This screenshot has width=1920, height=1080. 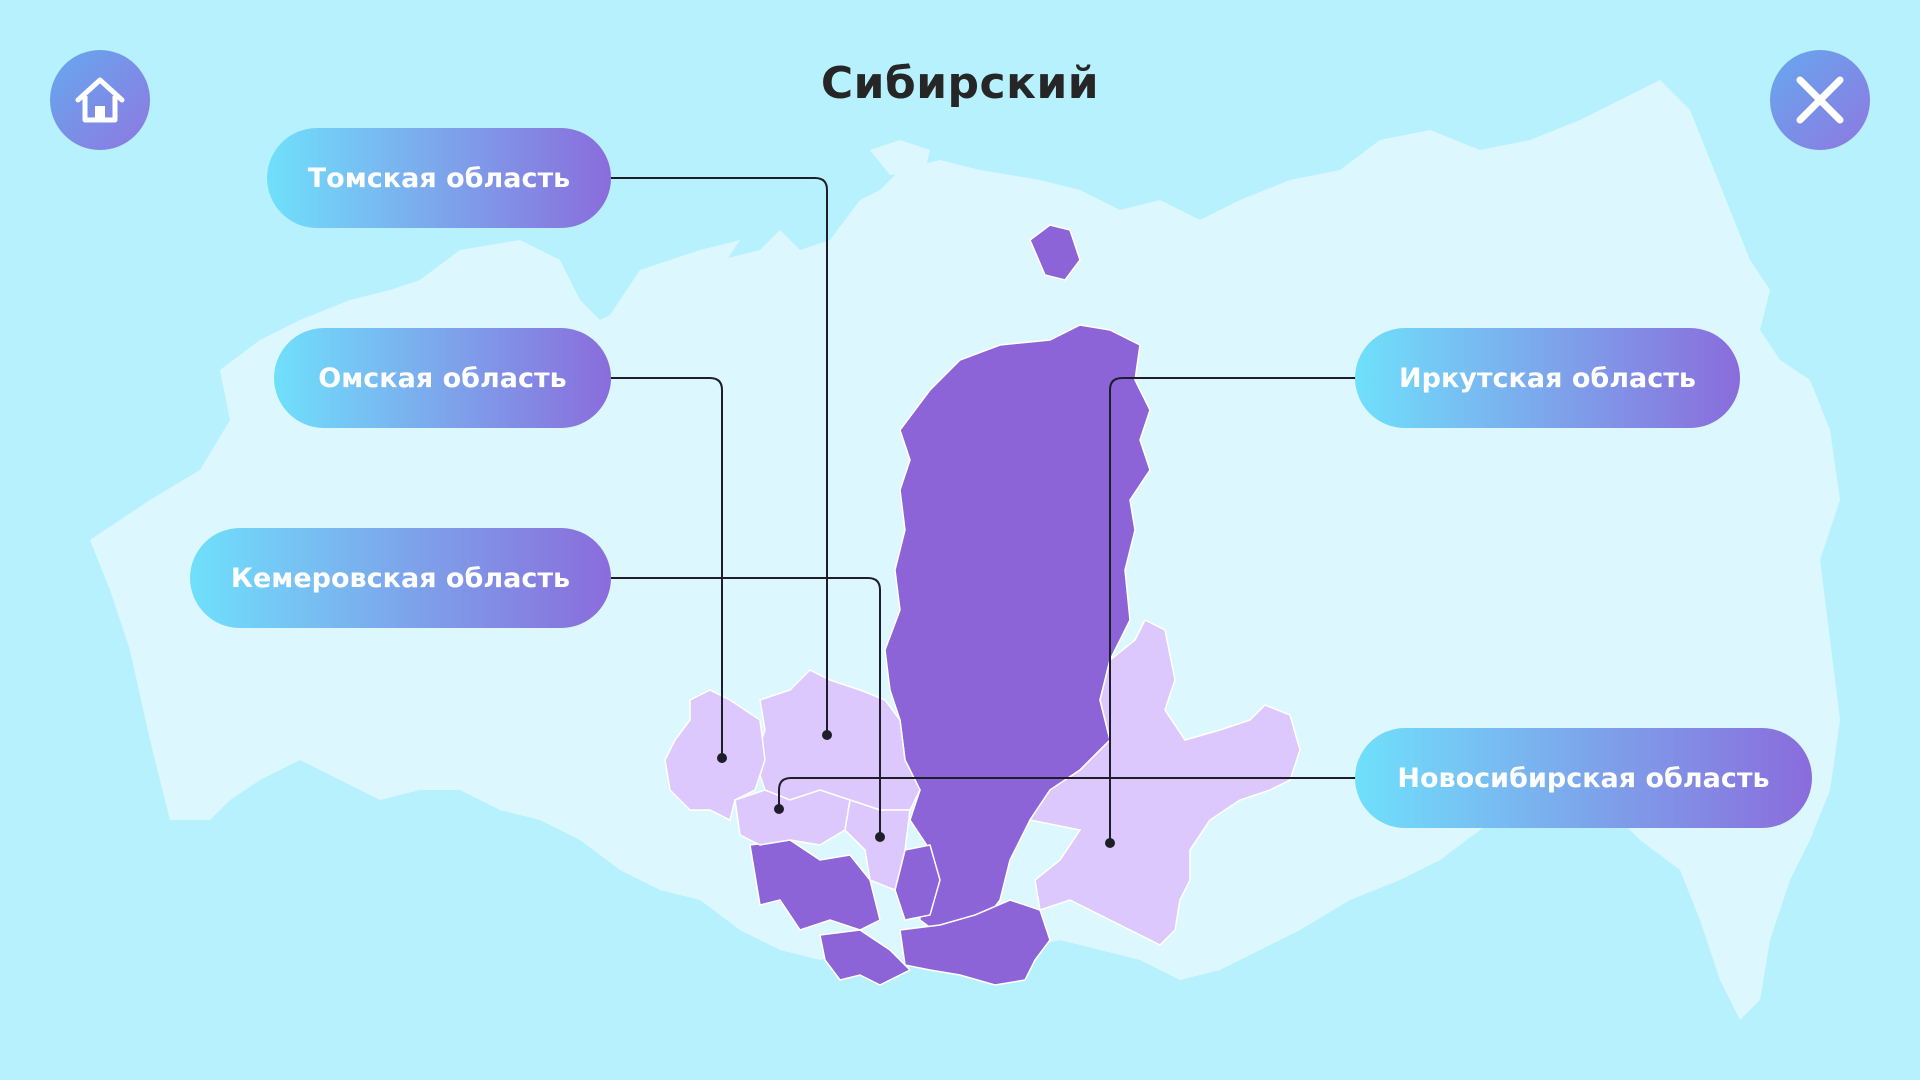 I want to click on region-label-irkutsk: Иркутская область, so click(x=1547, y=378).